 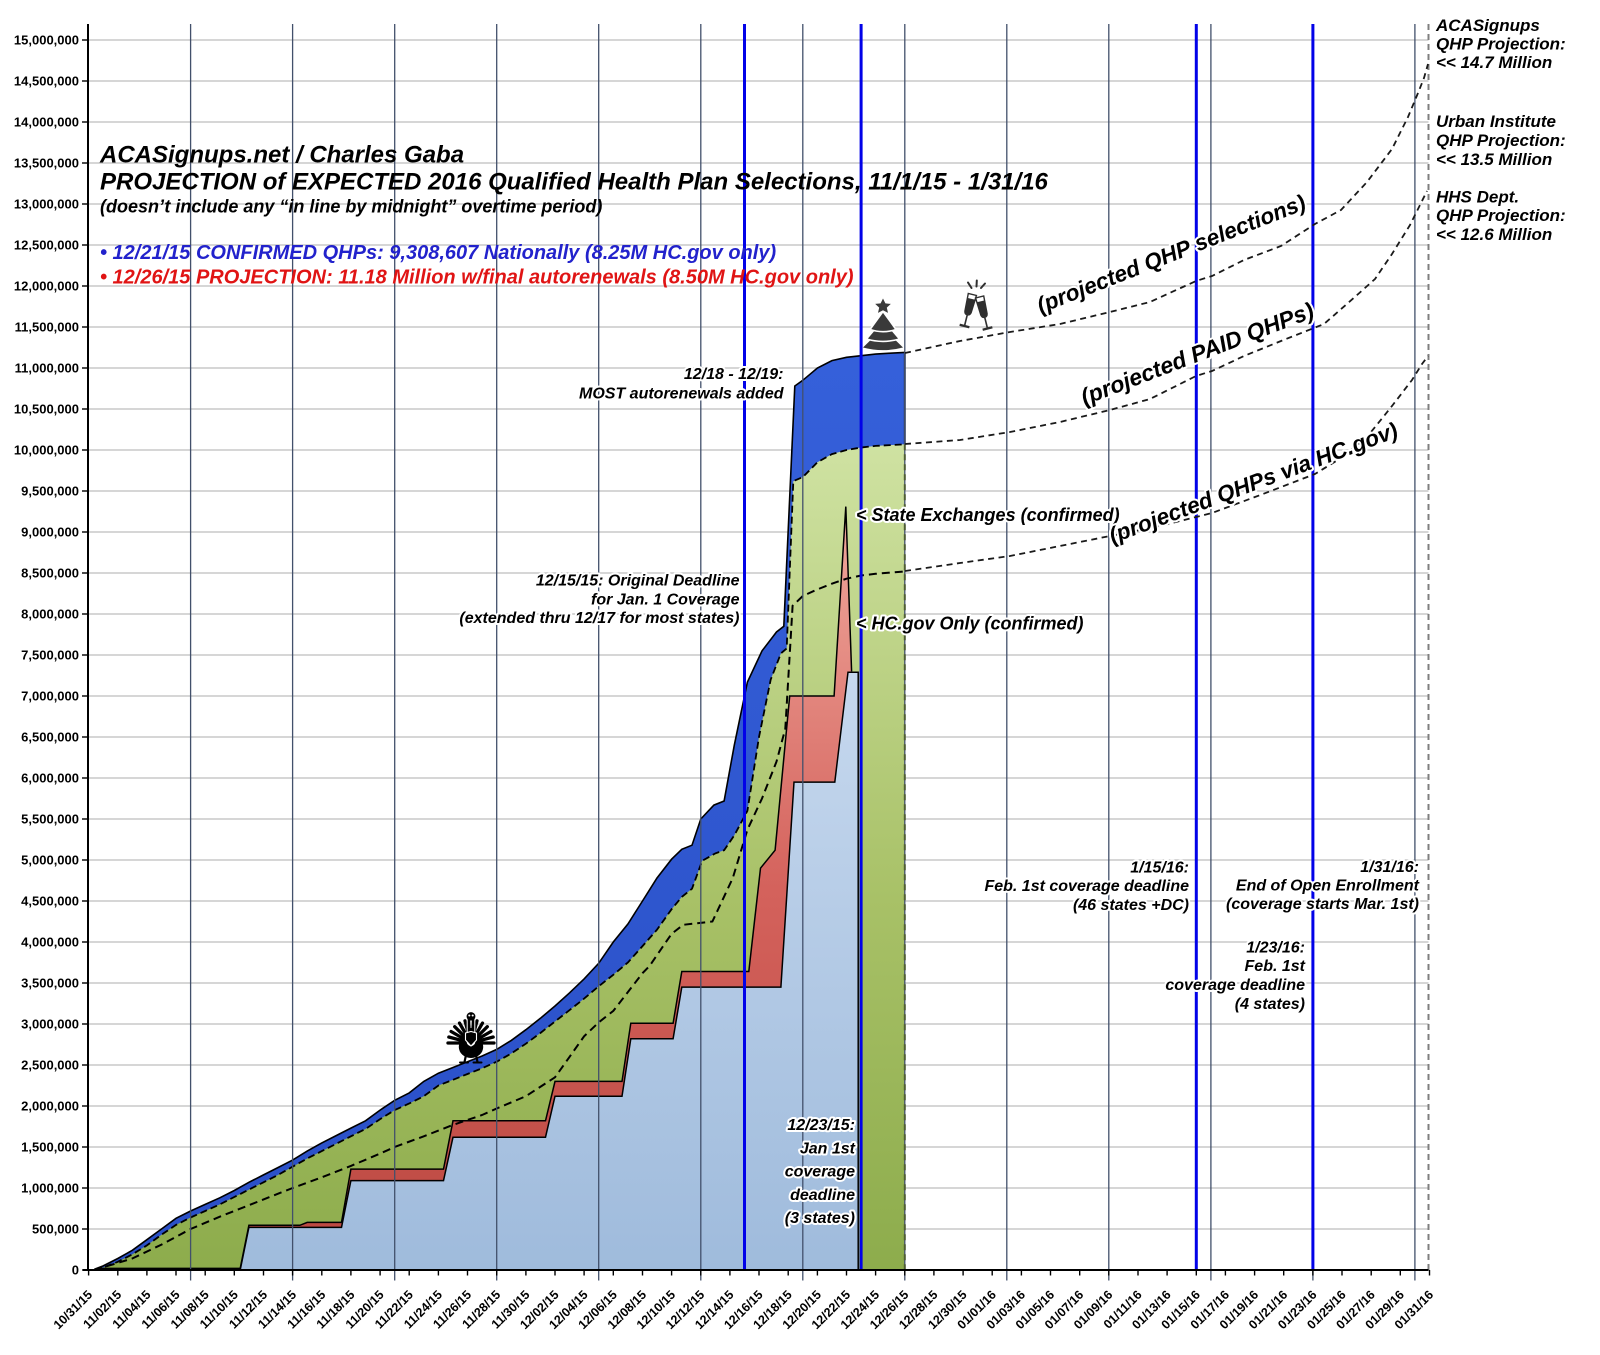 I want to click on svg-text: 11,500,000, so click(x=47, y=327).